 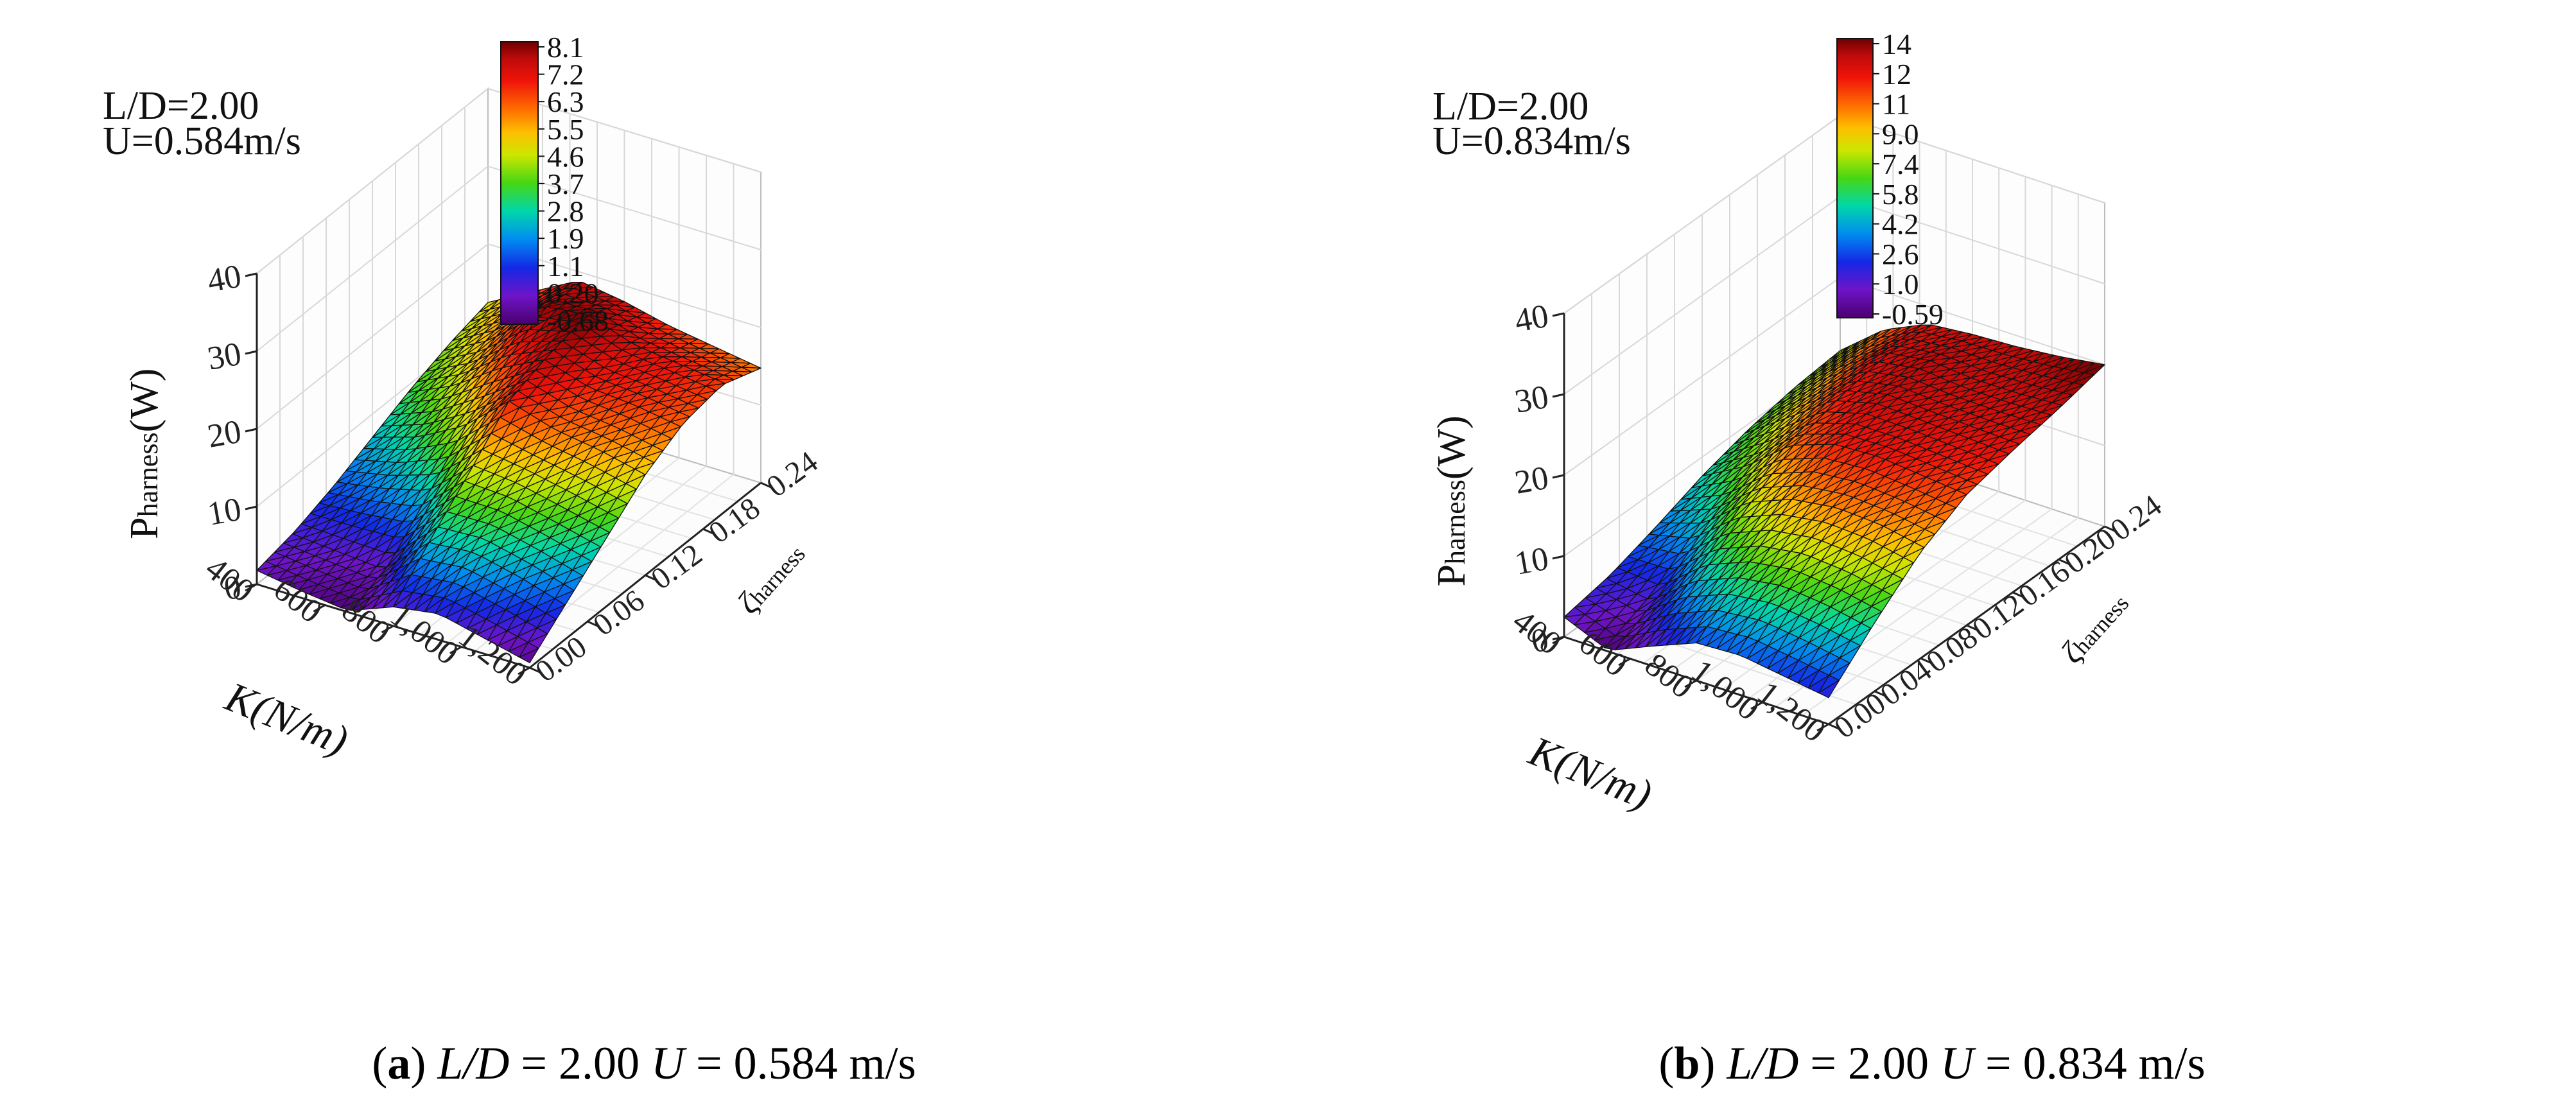 I want to click on caption-a: (a) L/D = 2.00 U = 0.584 m/s, so click(x=644, y=1063).